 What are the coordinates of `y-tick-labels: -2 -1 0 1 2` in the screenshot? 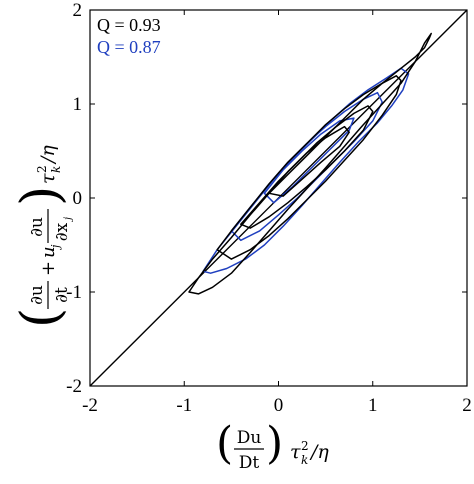 It's located at (74, 198).